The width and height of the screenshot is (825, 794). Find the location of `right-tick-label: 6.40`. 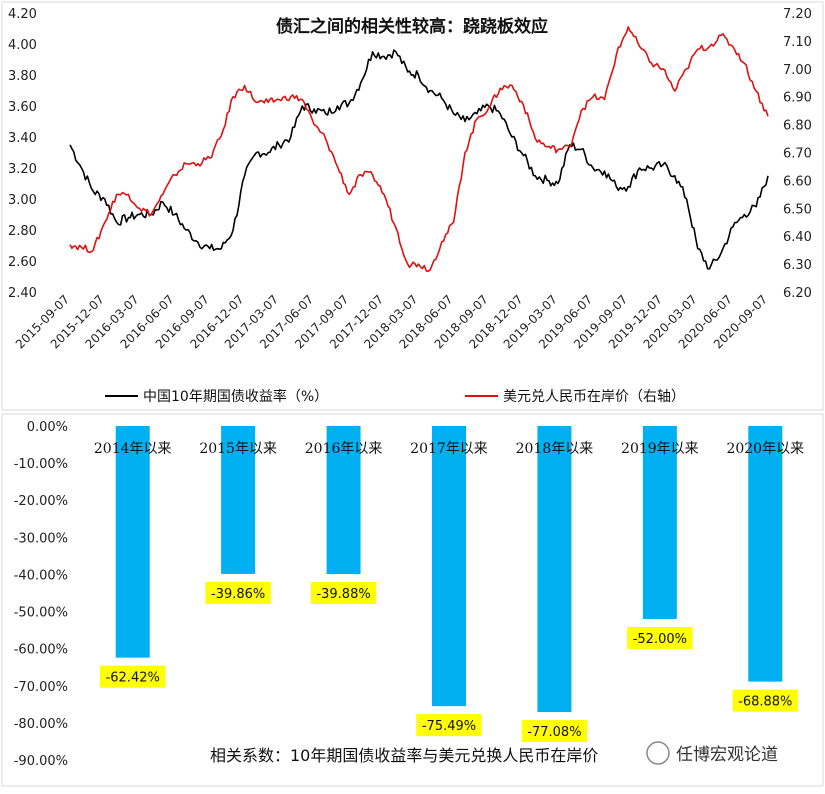

right-tick-label: 6.40 is located at coordinates (797, 237).